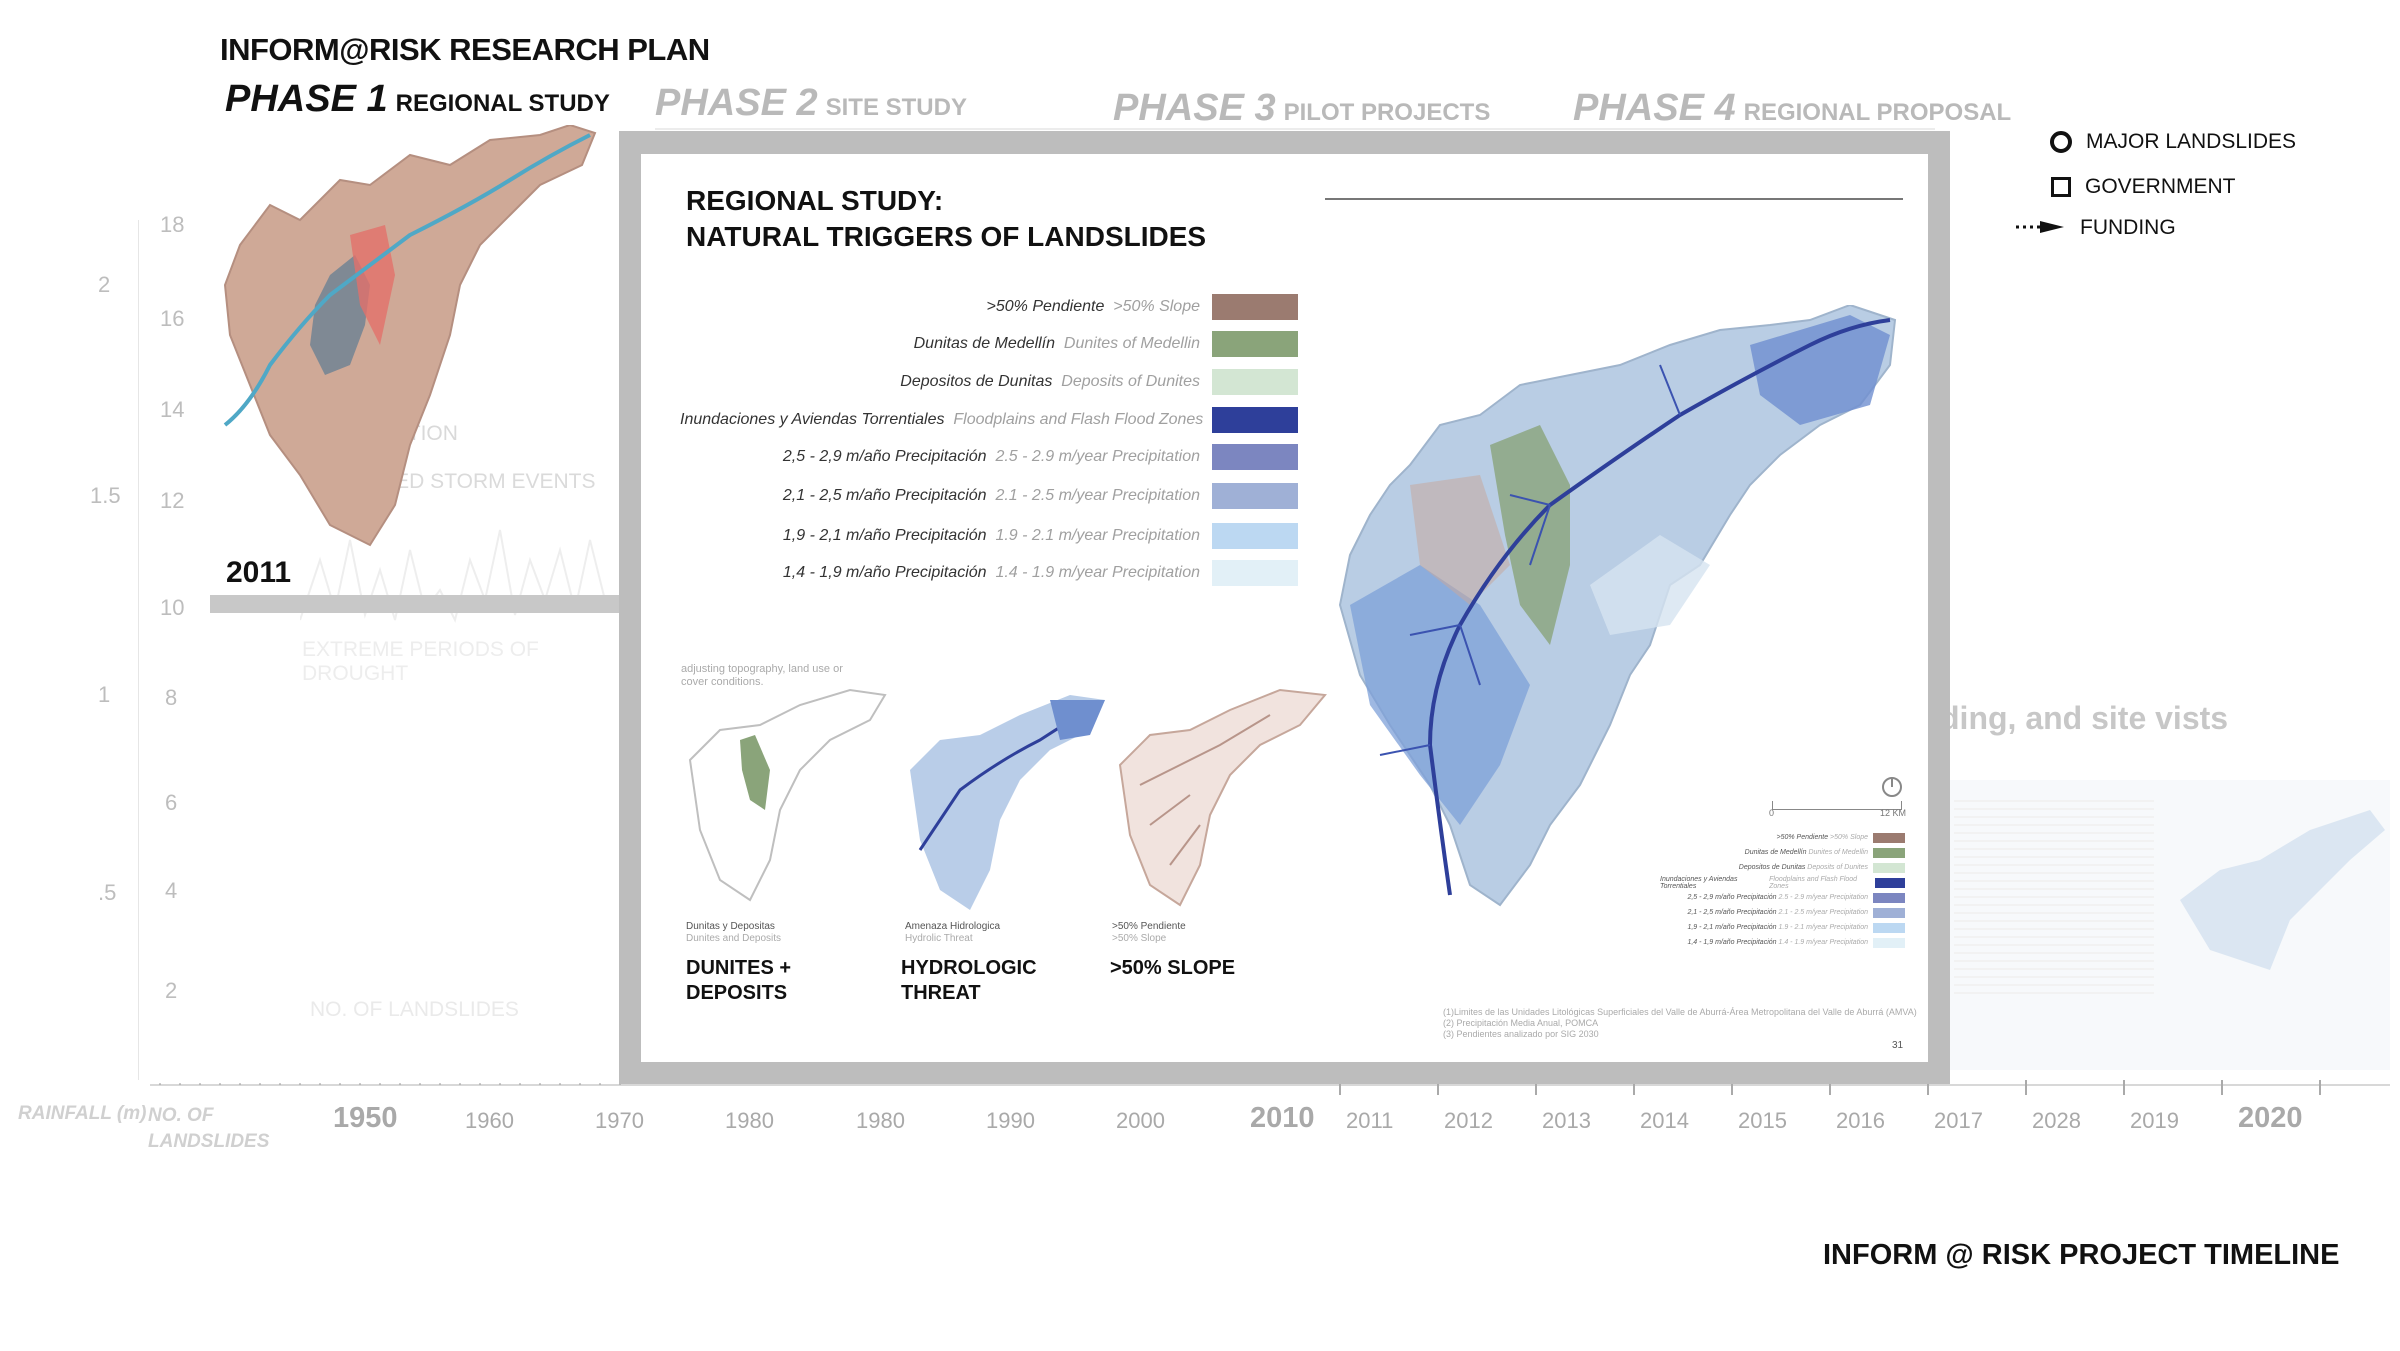 The image size is (2400, 1351). Describe the element at coordinates (171, 990) in the screenshot. I see `y-tick-right: 2` at that location.